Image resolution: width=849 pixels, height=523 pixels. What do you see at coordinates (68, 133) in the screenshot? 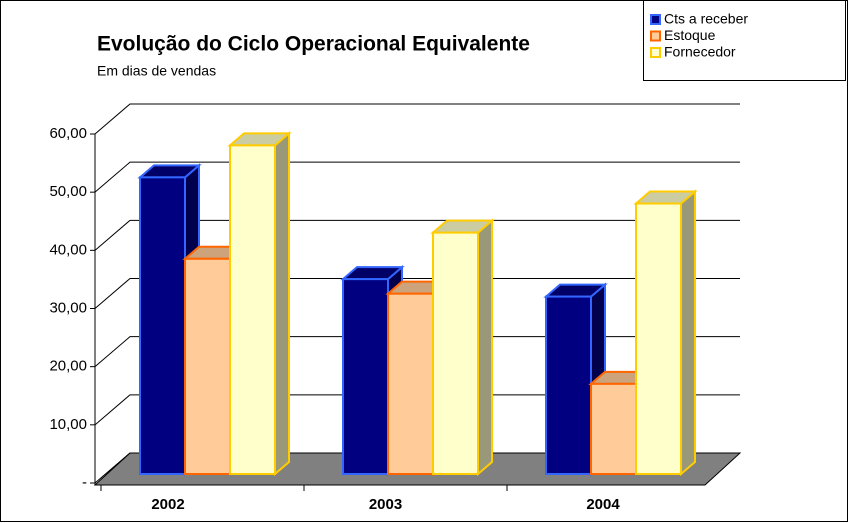
I see `y-tick-label: 60,00` at bounding box center [68, 133].